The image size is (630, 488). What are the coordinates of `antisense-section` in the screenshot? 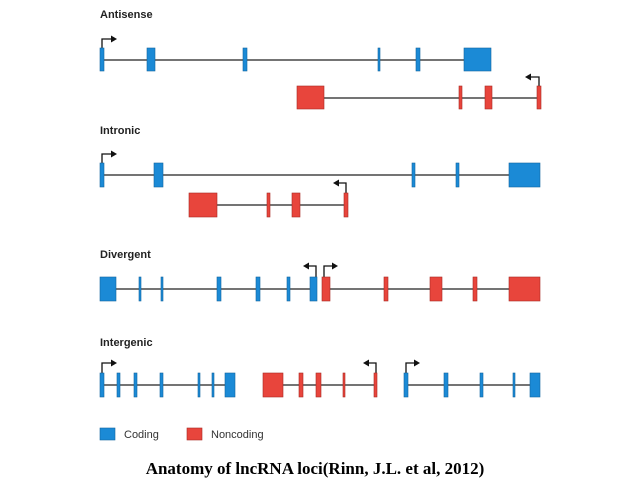 It's located at (320, 72).